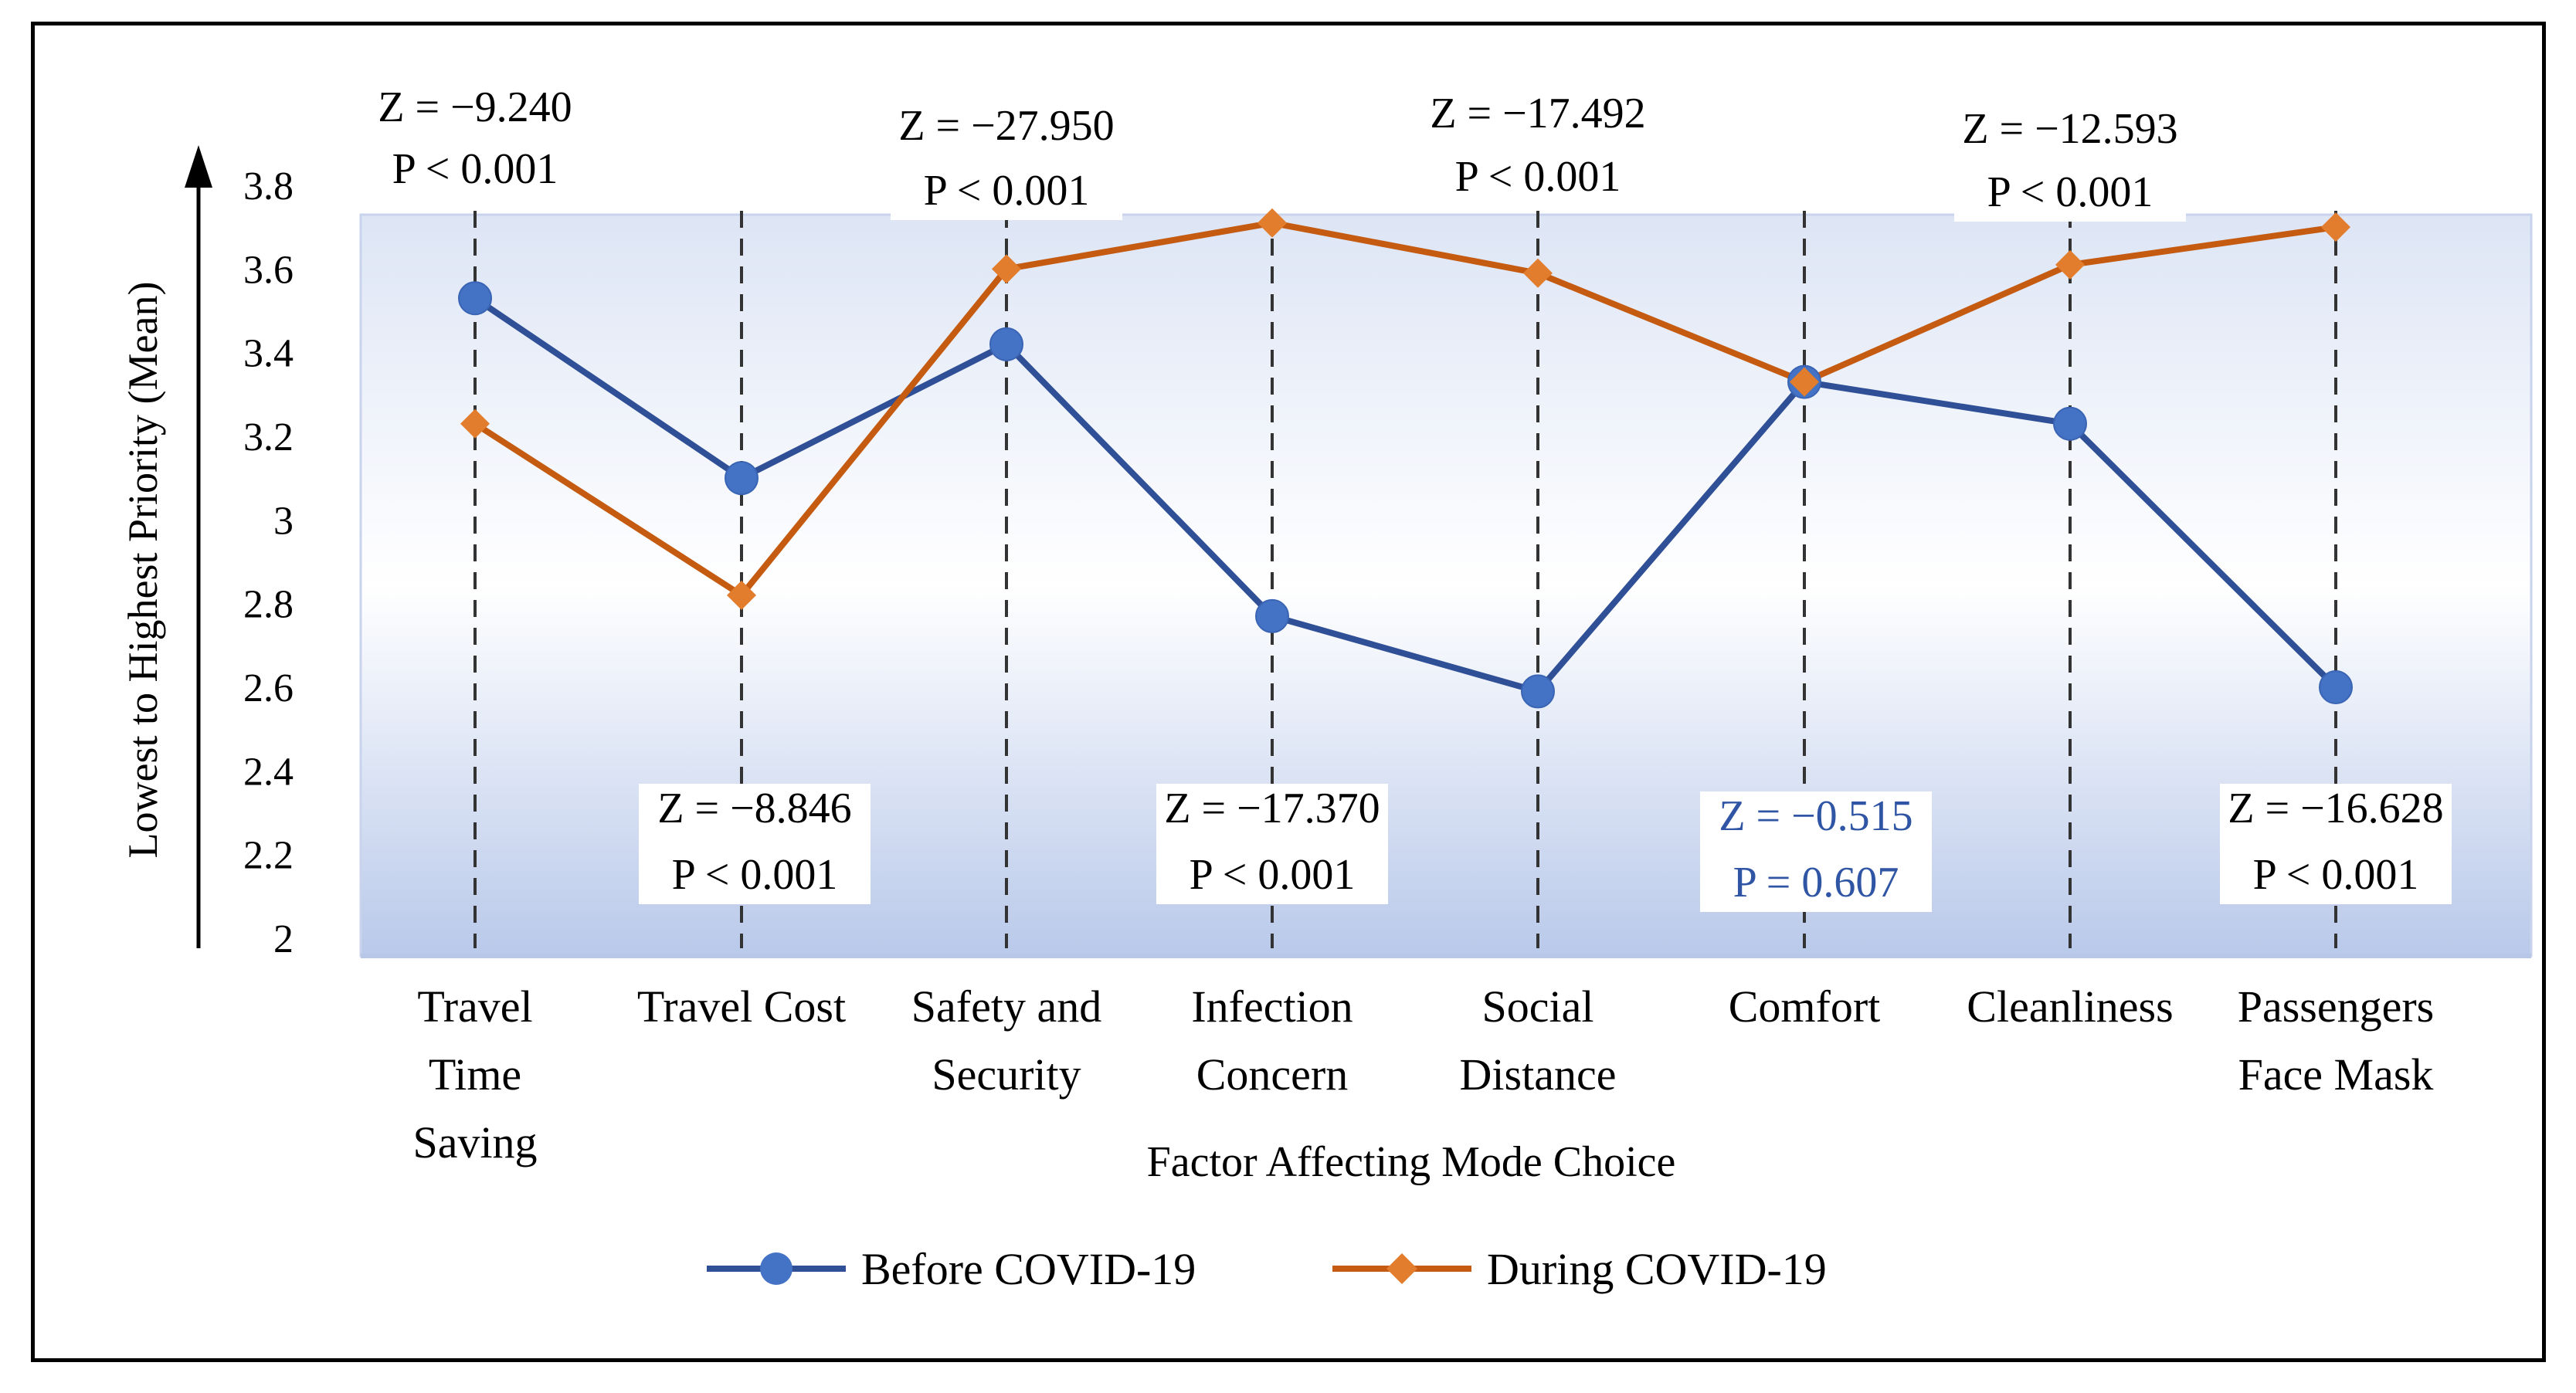 The image size is (2576, 1393). What do you see at coordinates (1816, 816) in the screenshot?
I see `z-statistic-label: Z = −0.515` at bounding box center [1816, 816].